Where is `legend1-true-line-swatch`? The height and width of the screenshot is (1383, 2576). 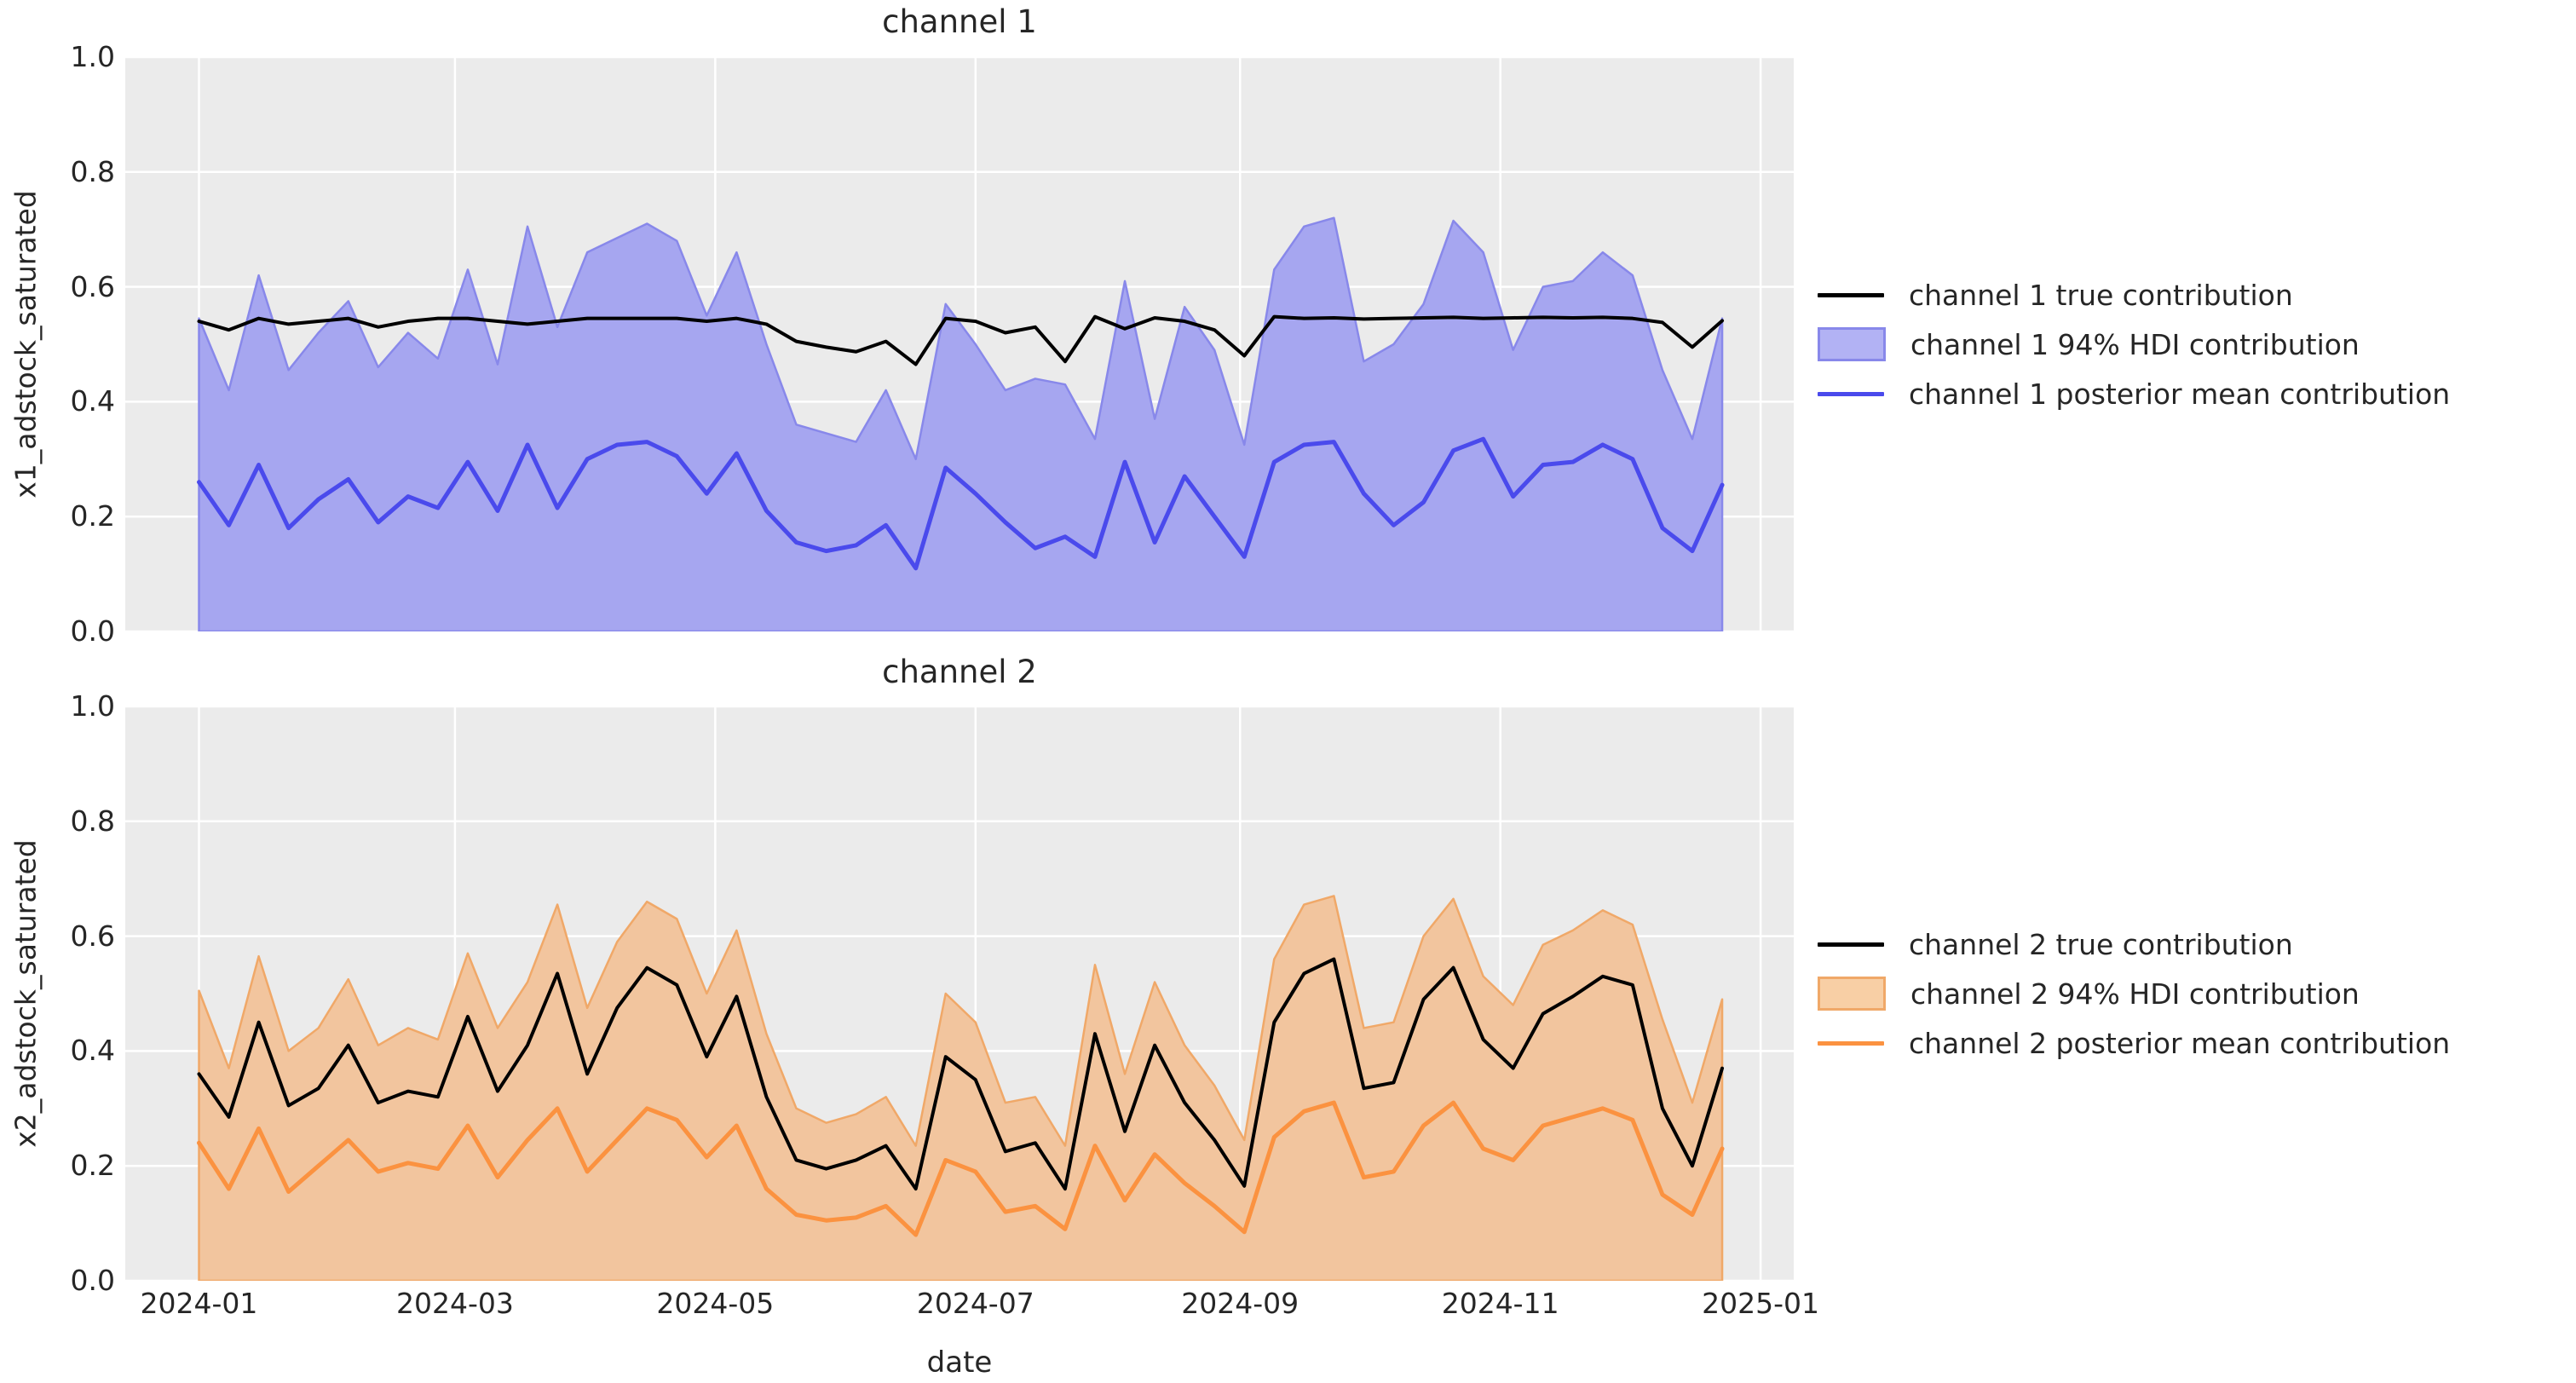
legend1-true-line-swatch is located at coordinates (1851, 295).